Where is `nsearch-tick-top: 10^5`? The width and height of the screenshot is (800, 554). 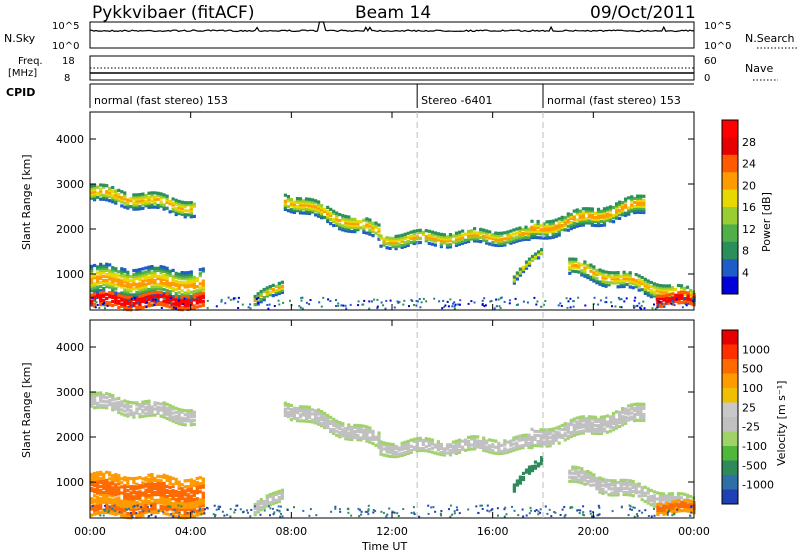 nsearch-tick-top: 10^5 is located at coordinates (717, 26).